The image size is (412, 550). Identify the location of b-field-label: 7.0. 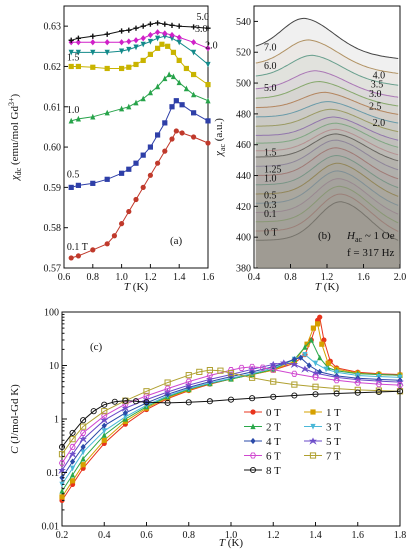
(270, 48).